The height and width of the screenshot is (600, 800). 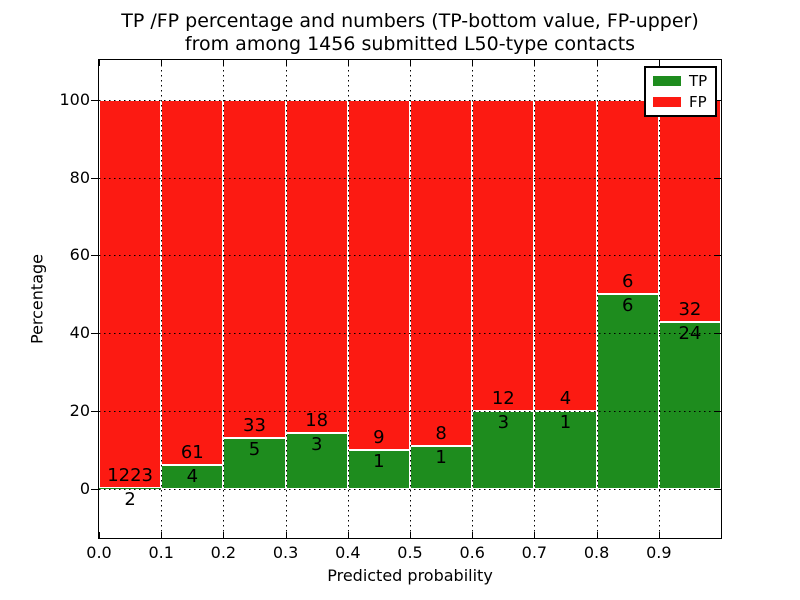 I want to click on legend-label-fp: FP, so click(x=698, y=102).